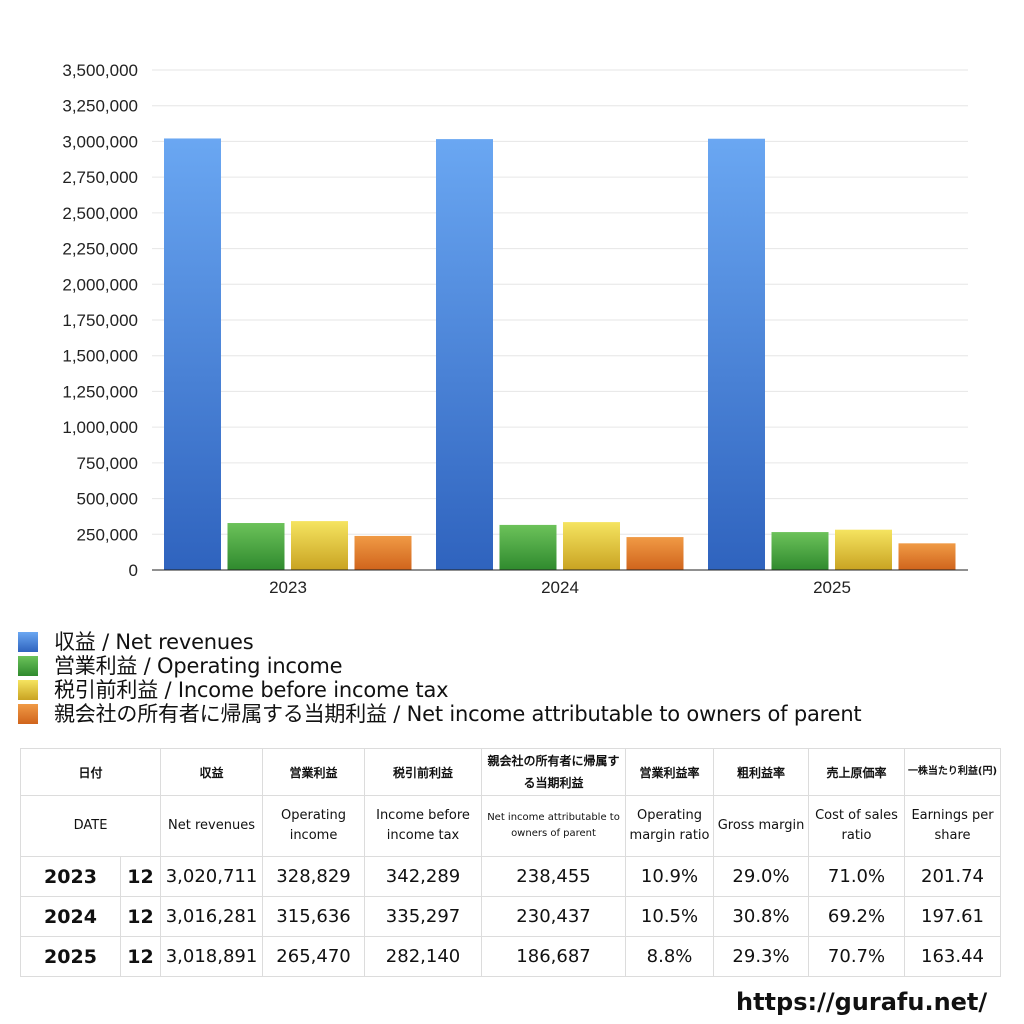 Image resolution: width=1024 pixels, height=1024 pixels. Describe the element at coordinates (953, 956) in the screenshot. I see `cell-eps: 163.44` at that location.